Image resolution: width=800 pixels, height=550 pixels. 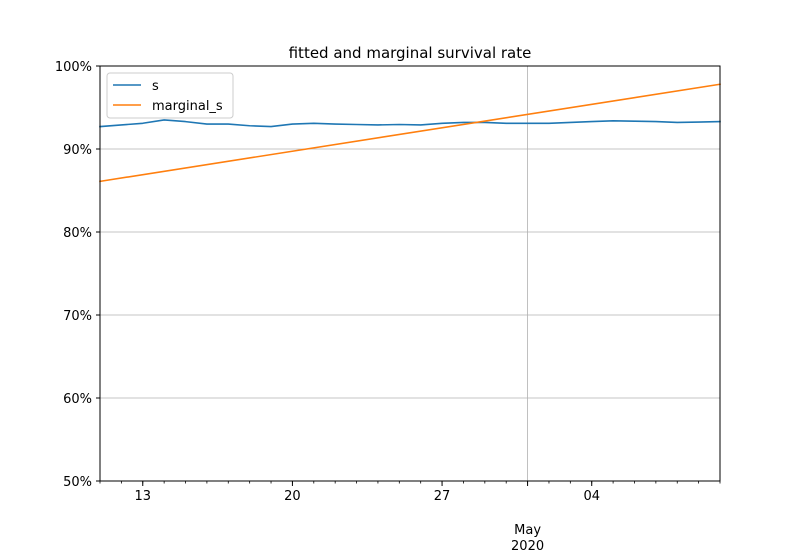 I want to click on y-tick-label: 80%, so click(x=77, y=233).